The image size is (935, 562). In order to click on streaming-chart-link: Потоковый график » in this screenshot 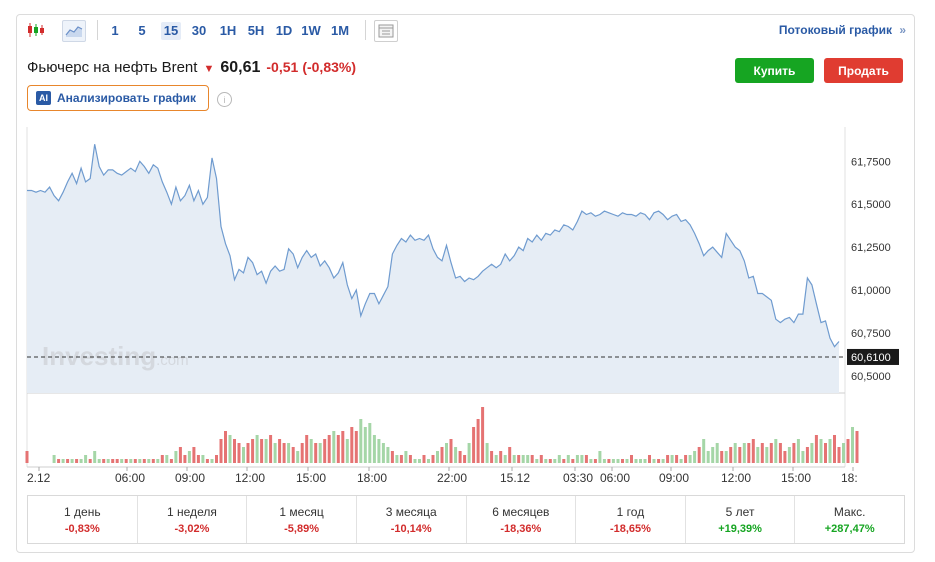, I will do `click(842, 30)`.